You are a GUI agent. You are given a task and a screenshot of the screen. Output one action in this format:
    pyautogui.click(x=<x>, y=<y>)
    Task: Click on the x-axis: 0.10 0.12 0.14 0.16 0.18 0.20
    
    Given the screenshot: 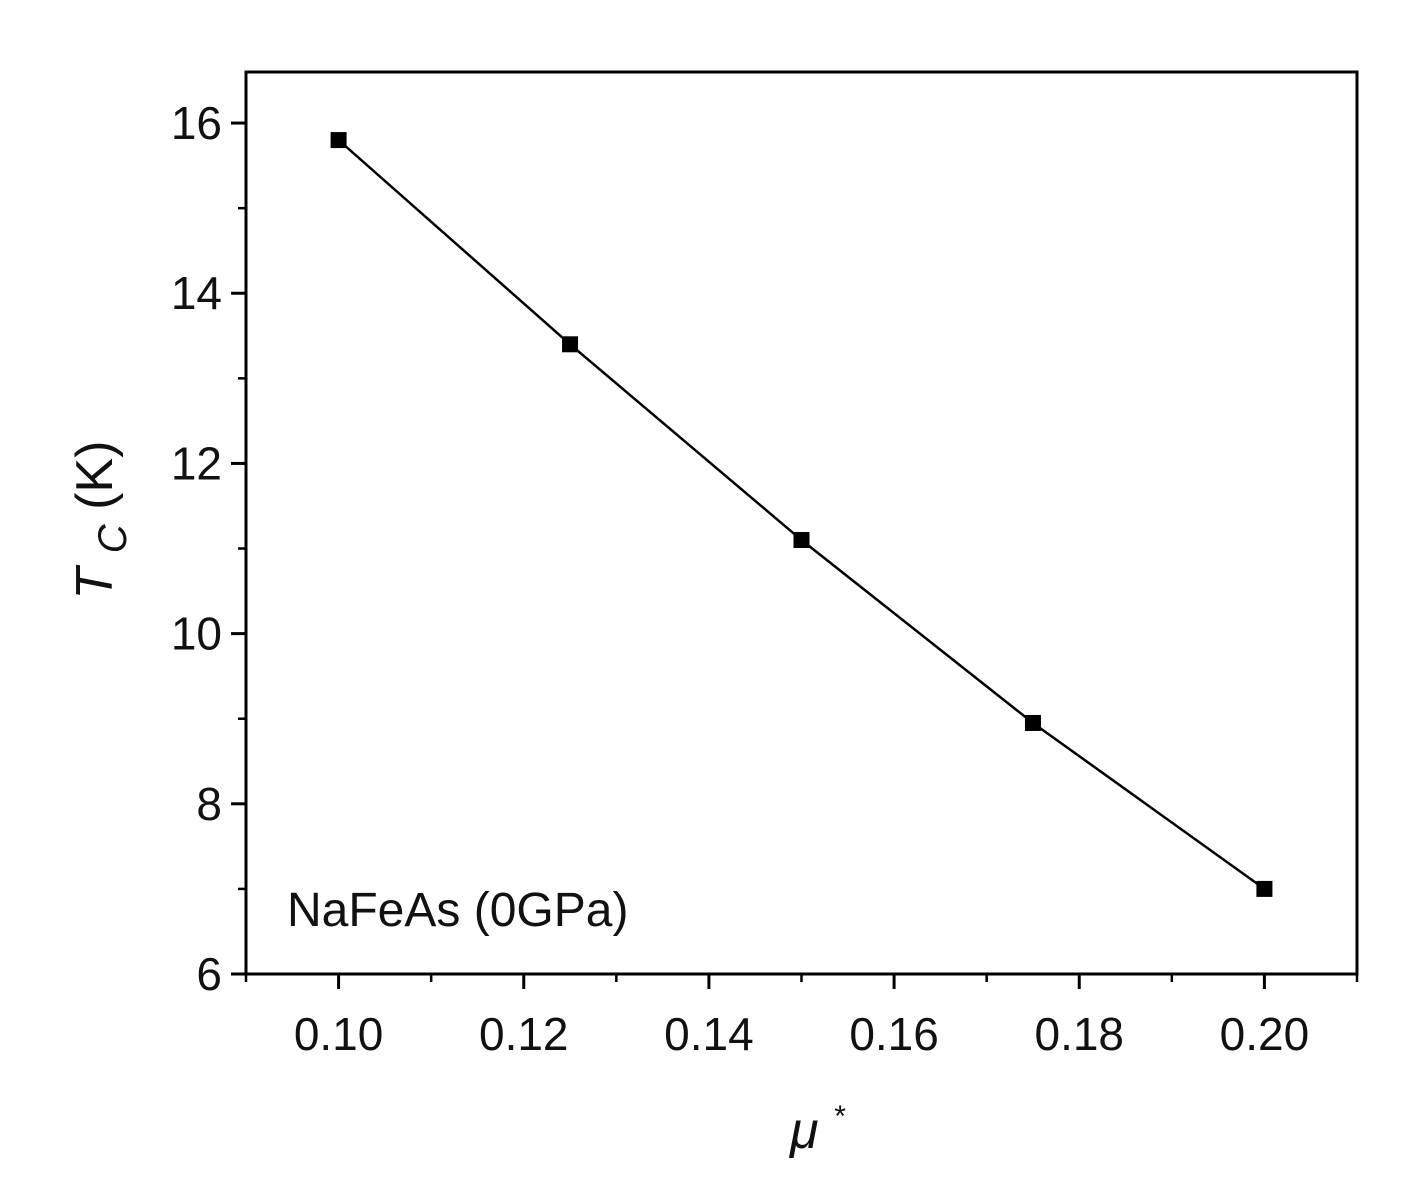 What is the action you would take?
    pyautogui.click(x=801, y=1017)
    